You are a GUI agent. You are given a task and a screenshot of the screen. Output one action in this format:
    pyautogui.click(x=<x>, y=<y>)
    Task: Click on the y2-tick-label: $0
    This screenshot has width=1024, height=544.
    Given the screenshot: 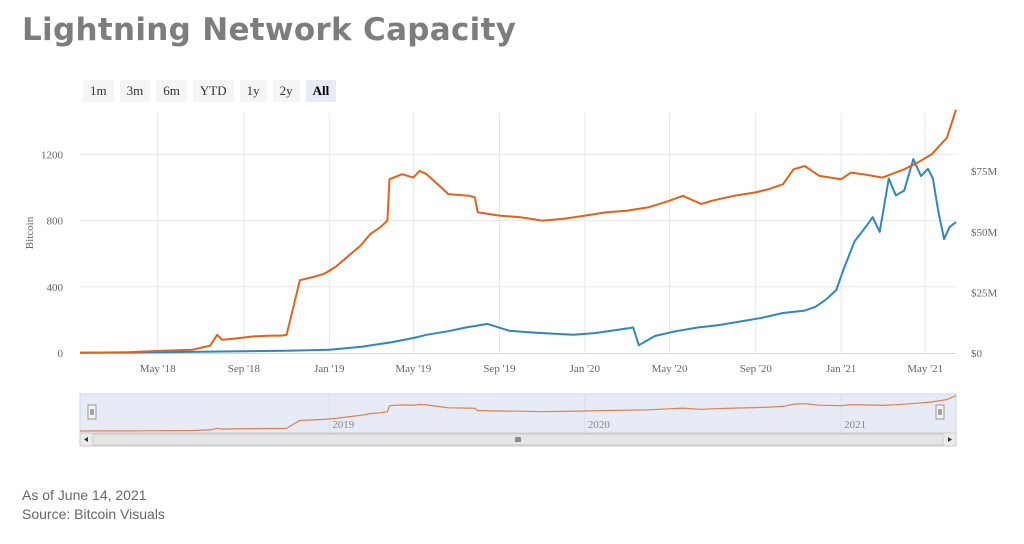 What is the action you would take?
    pyautogui.click(x=977, y=354)
    